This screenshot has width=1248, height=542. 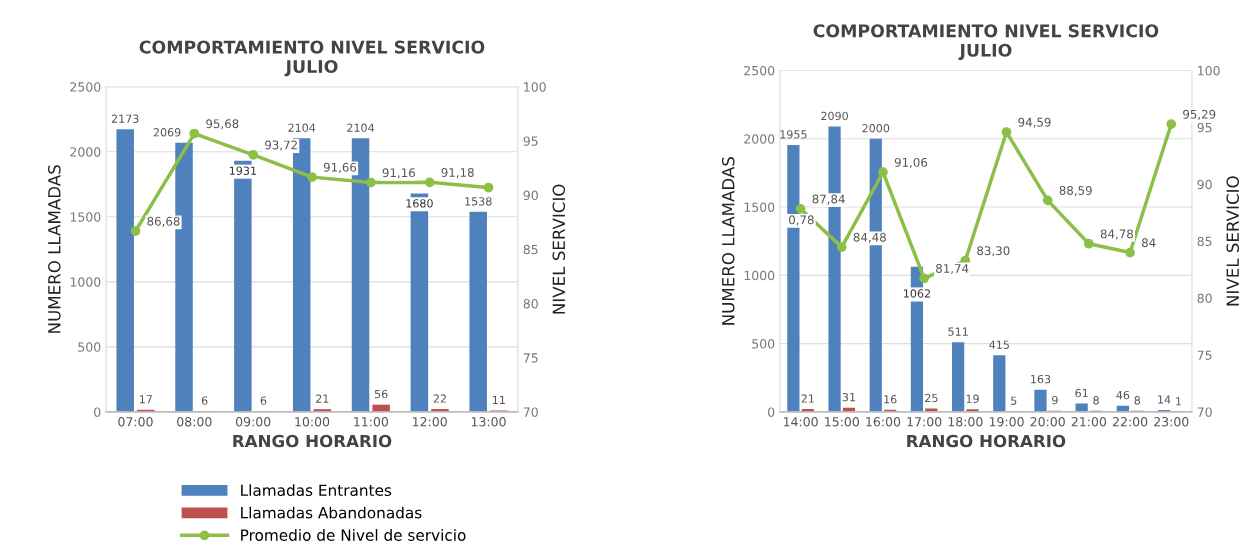 What do you see at coordinates (498, 400) in the screenshot?
I see `data-label: 11` at bounding box center [498, 400].